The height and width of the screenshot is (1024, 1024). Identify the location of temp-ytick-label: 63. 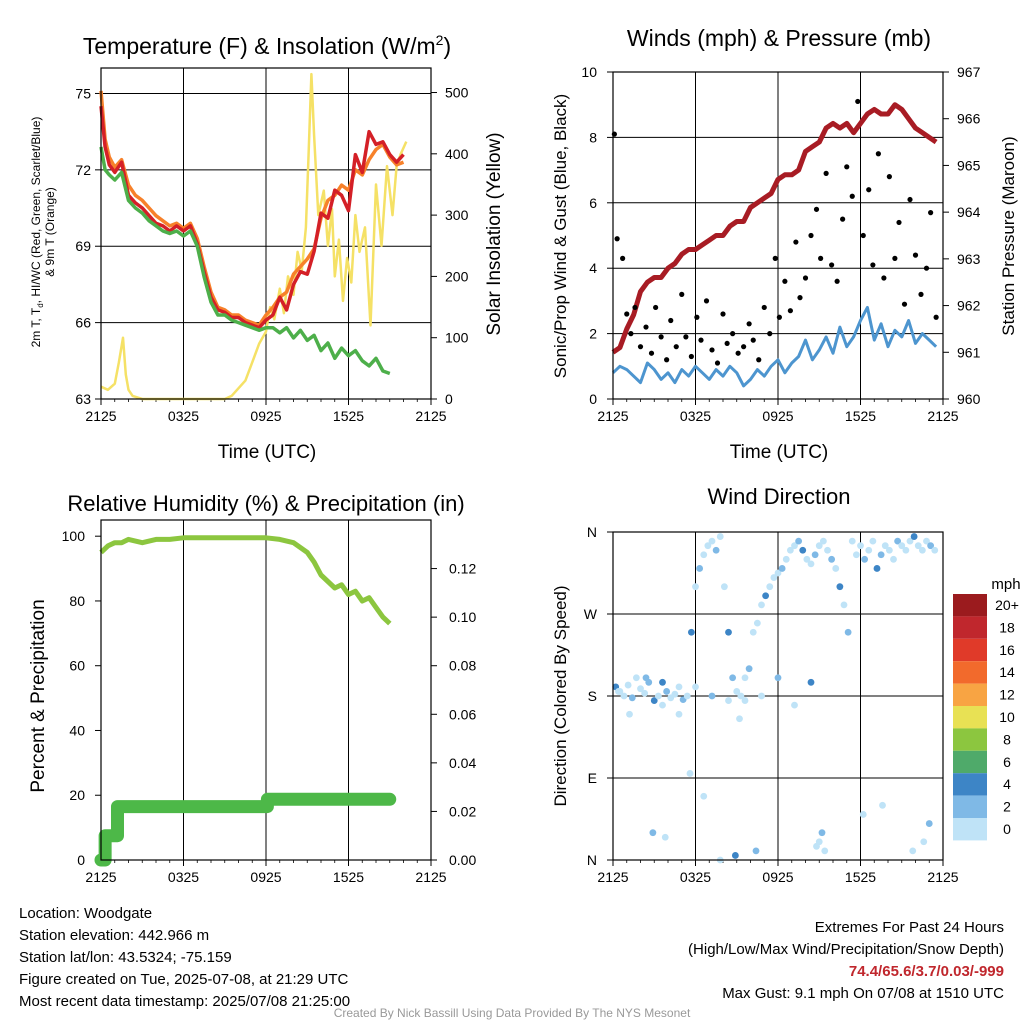
(83, 399).